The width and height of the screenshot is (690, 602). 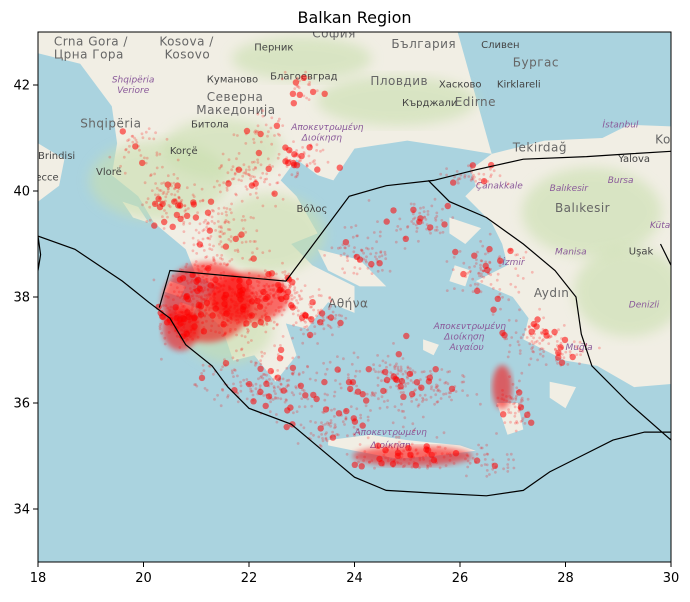 What do you see at coordinates (232, 79) in the screenshot?
I see `map-place-label: Куманово` at bounding box center [232, 79].